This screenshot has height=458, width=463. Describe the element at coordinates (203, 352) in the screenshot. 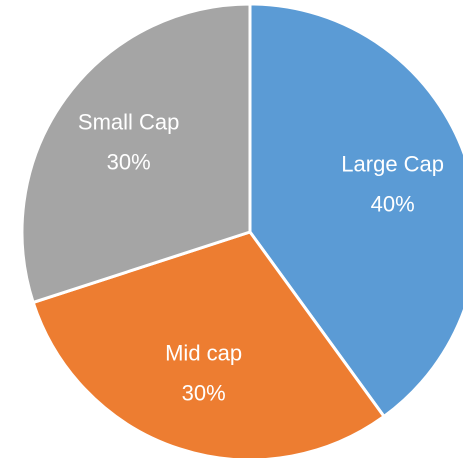

I see `slice-label: Mid cap` at that location.